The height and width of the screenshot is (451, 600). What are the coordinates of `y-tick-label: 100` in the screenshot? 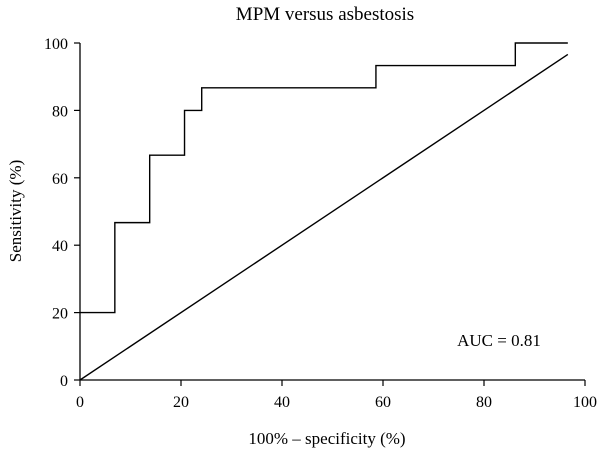 It's located at (56, 44).